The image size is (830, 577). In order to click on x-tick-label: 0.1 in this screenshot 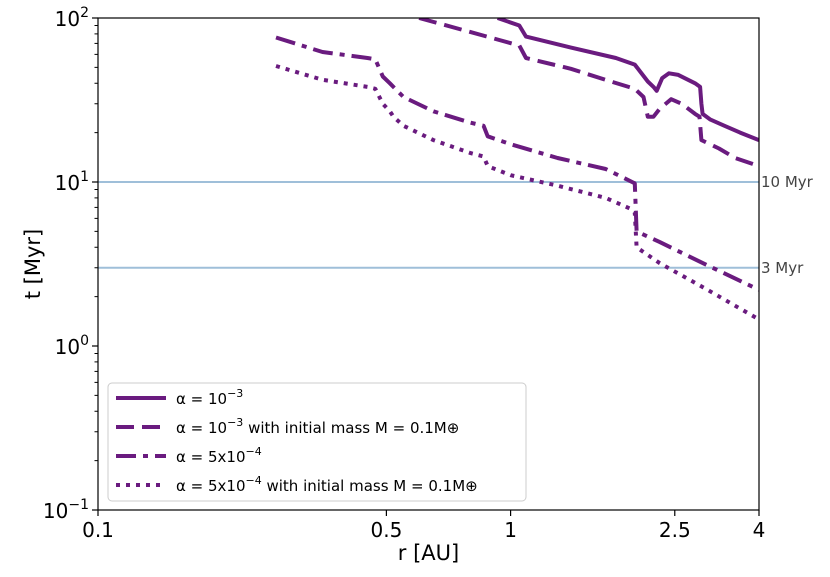, I will do `click(98, 530)`.